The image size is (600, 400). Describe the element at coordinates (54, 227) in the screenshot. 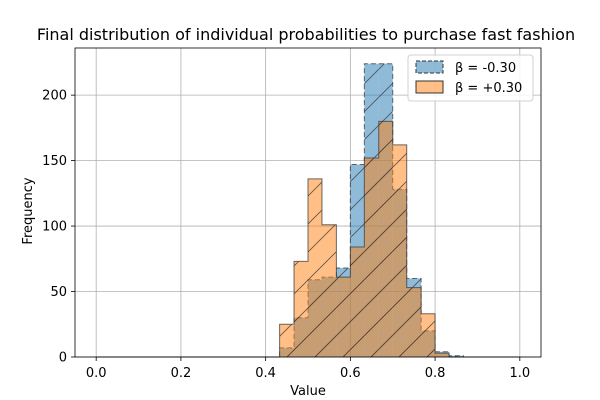

I see `y-tick-label: 100` at that location.